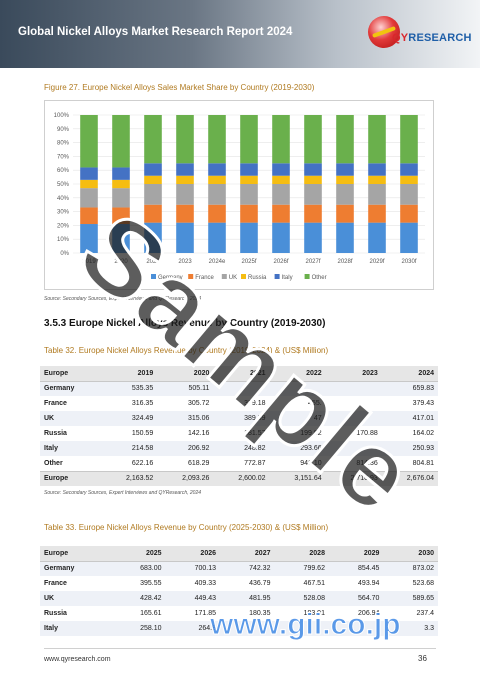 Image resolution: width=480 pixels, height=679 pixels. I want to click on year-header: 2026, so click(192, 554).